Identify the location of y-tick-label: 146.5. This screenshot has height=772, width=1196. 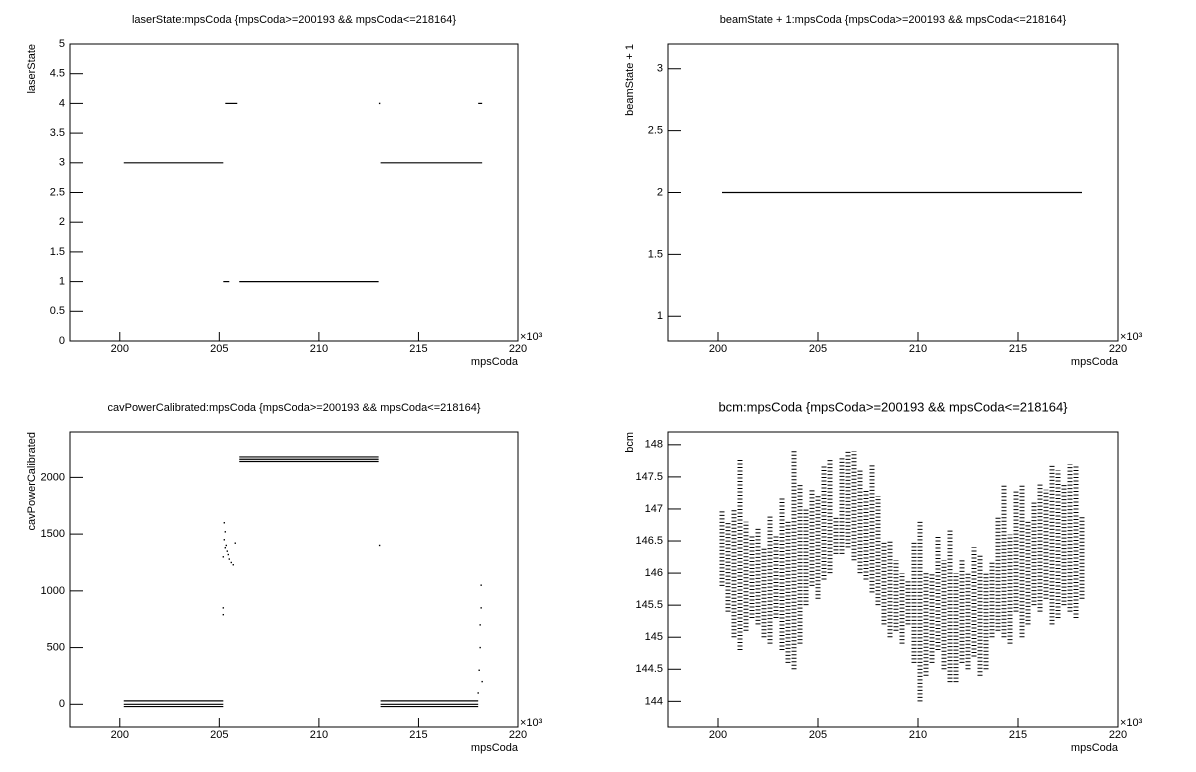
(649, 541).